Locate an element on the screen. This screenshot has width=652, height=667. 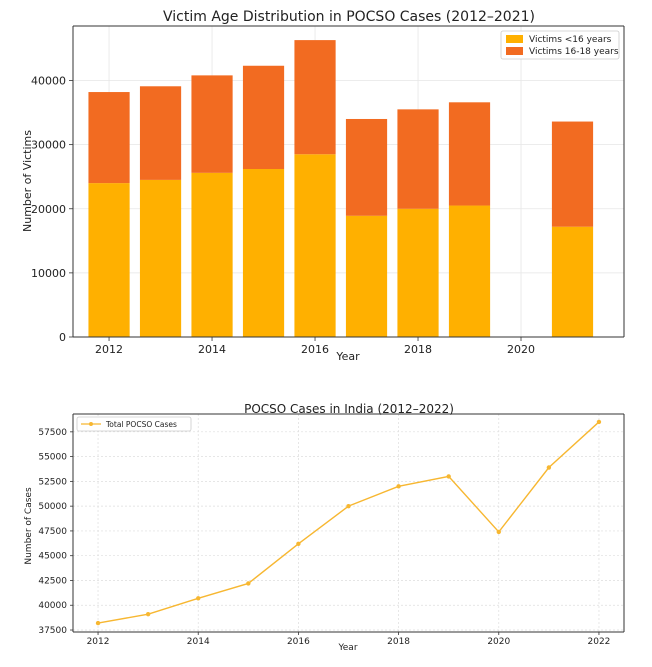
chart1-x-tick-label: 2018 is located at coordinates (418, 349).